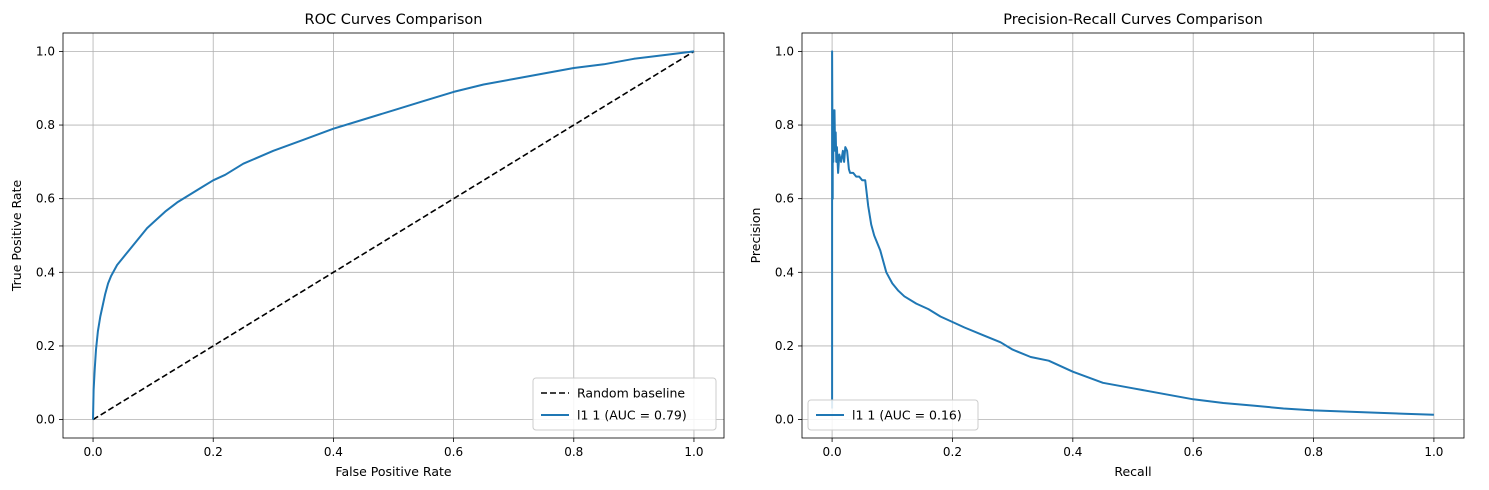 The width and height of the screenshot is (1489, 490). I want to click on roc-legend-frame, so click(624, 404).